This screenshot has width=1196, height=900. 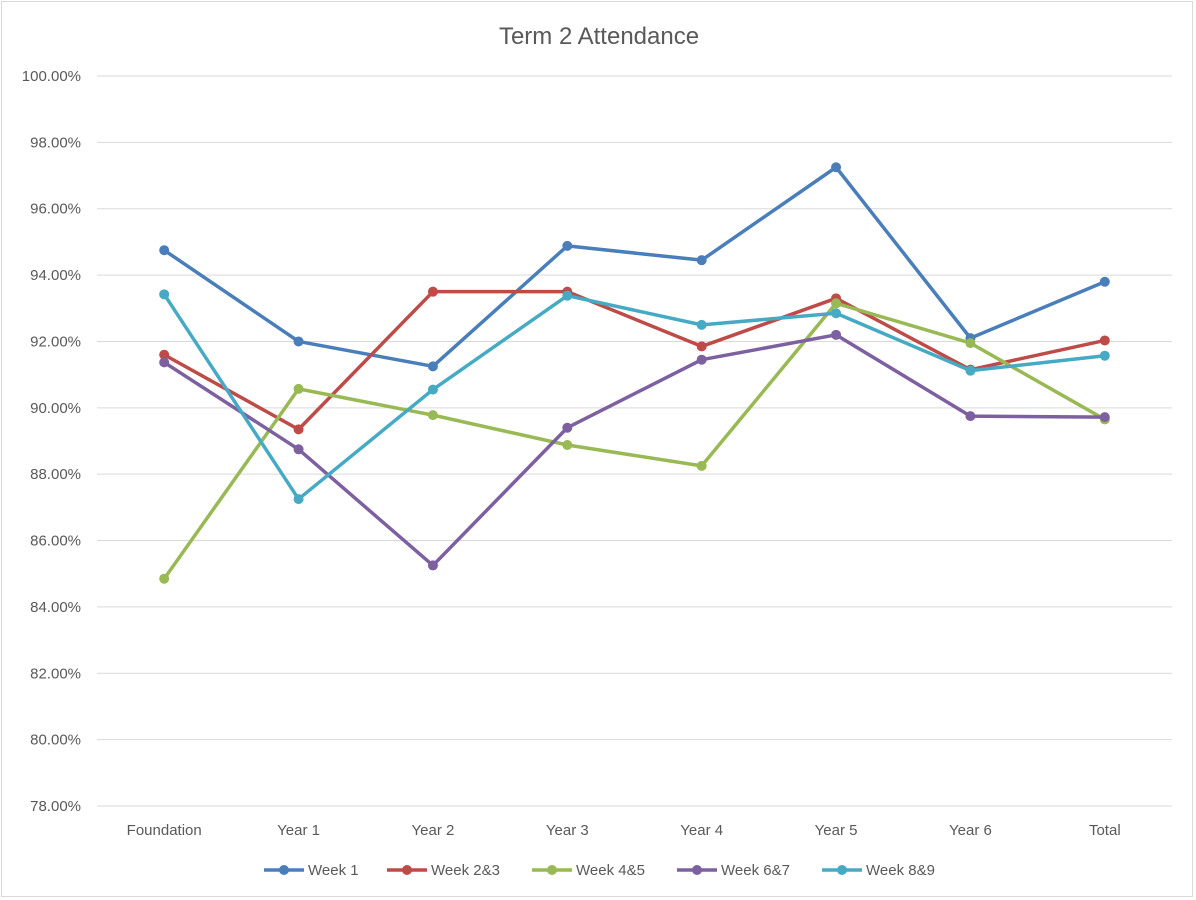 What do you see at coordinates (55, 806) in the screenshot?
I see `y-tick-label: 78.00%` at bounding box center [55, 806].